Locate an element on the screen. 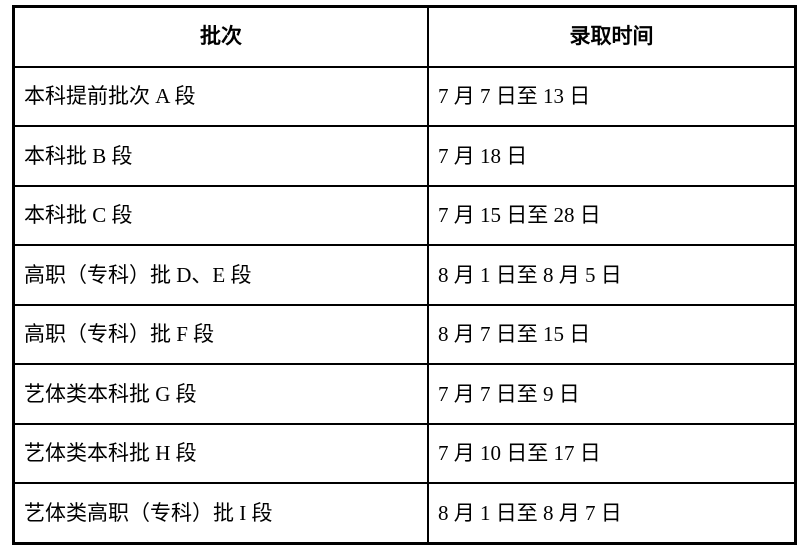  table-row: 本科批 B 段 7 月 18 日 is located at coordinates (404, 156).